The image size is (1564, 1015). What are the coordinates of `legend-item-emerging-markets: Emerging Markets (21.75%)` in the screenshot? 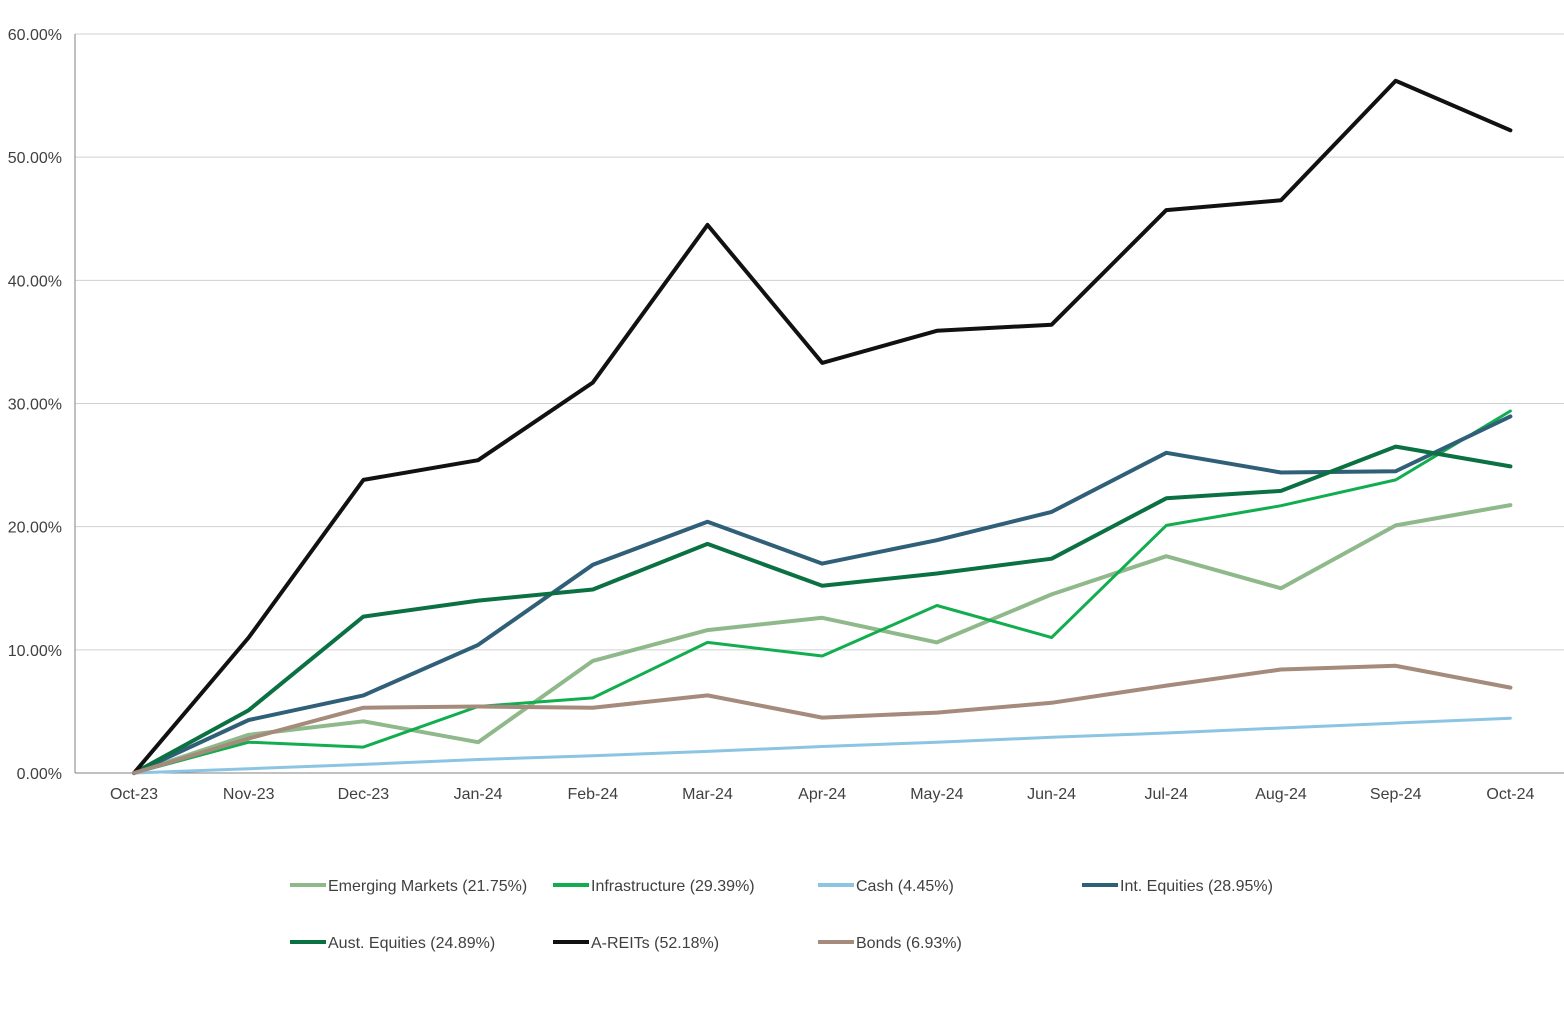 It's located at (408, 886).